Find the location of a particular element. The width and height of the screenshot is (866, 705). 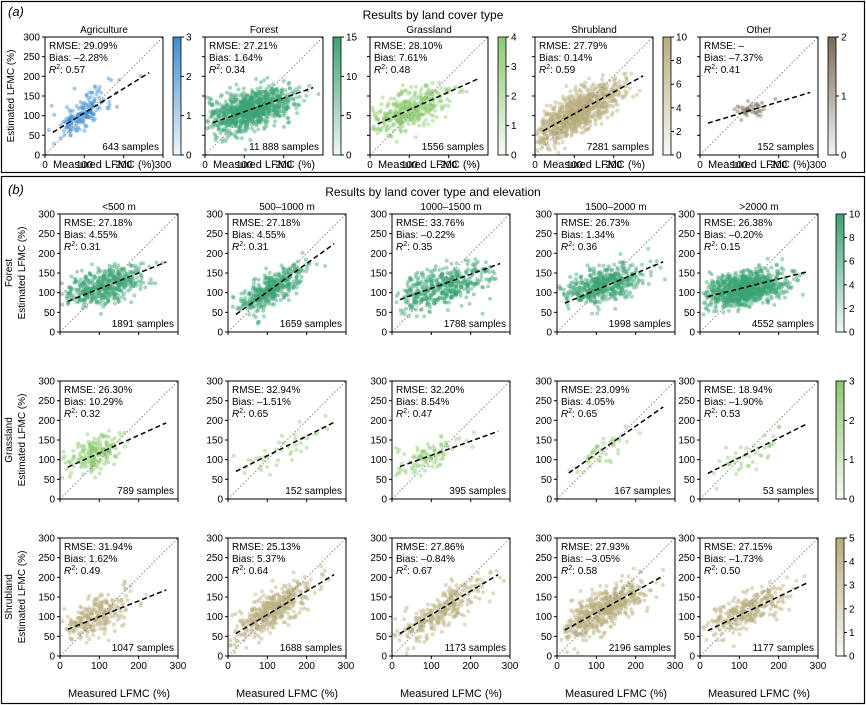

samples-label: 643 samples is located at coordinates (130, 147).